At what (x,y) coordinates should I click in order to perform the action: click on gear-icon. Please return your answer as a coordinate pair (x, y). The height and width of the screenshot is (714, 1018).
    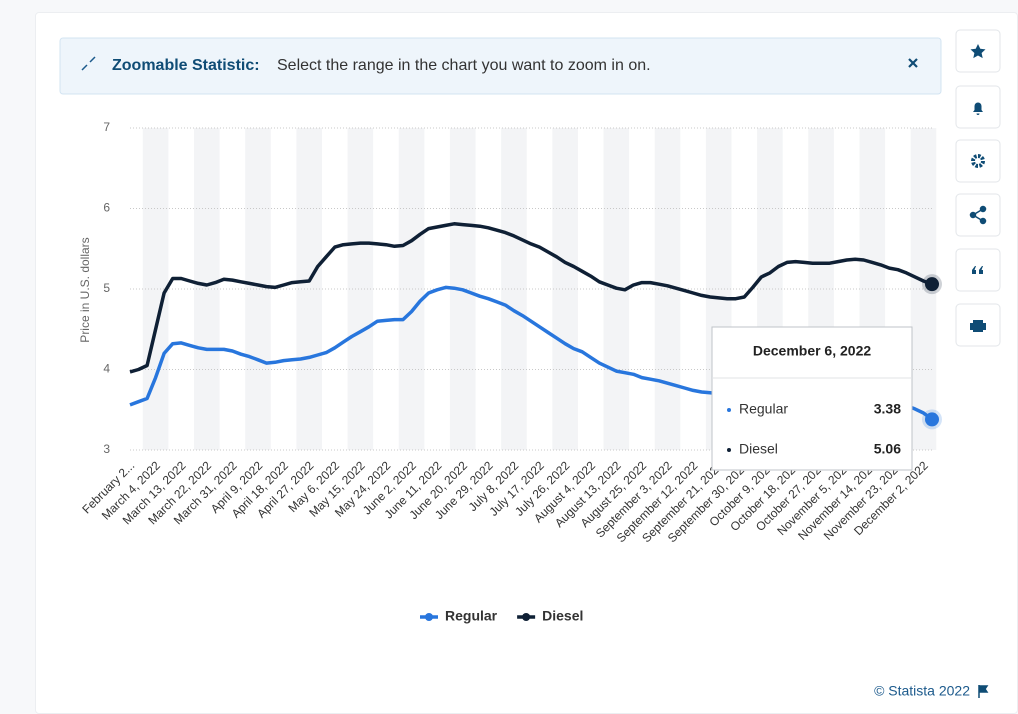
    Looking at the image, I should click on (978, 161).